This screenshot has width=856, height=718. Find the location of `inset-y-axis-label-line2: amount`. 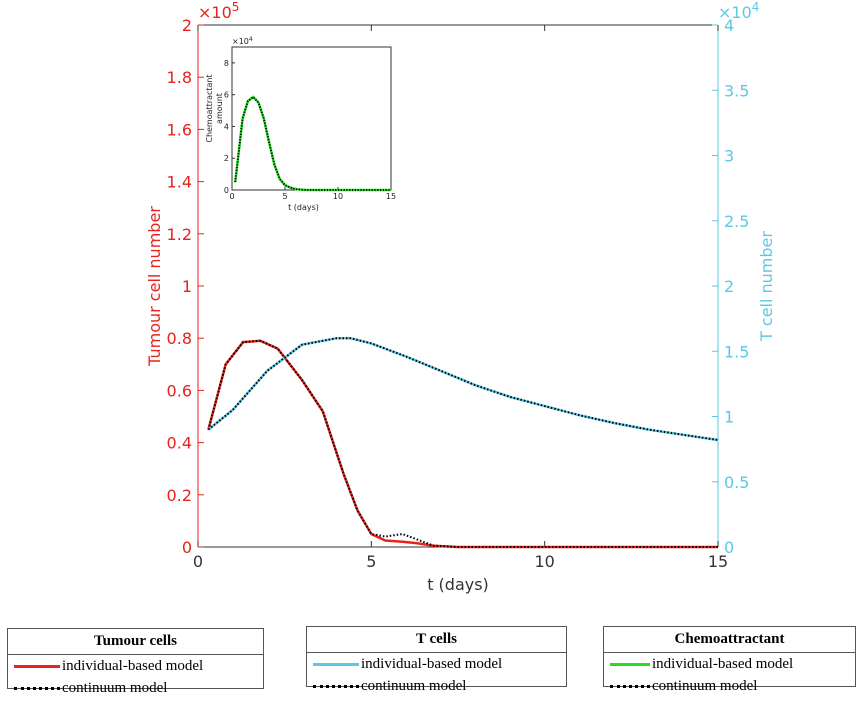

inset-y-axis-label-line2: amount is located at coordinates (219, 108).